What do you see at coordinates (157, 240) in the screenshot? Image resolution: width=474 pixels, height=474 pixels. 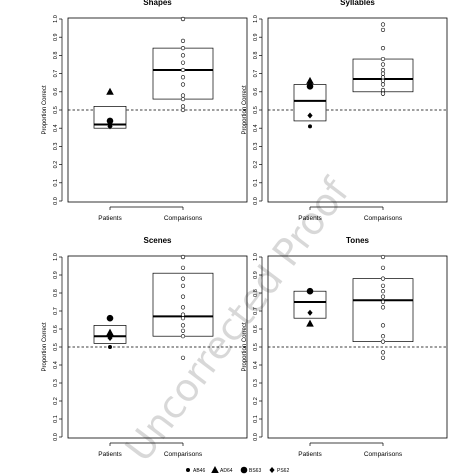 I see `panel-title: Scenes` at bounding box center [157, 240].